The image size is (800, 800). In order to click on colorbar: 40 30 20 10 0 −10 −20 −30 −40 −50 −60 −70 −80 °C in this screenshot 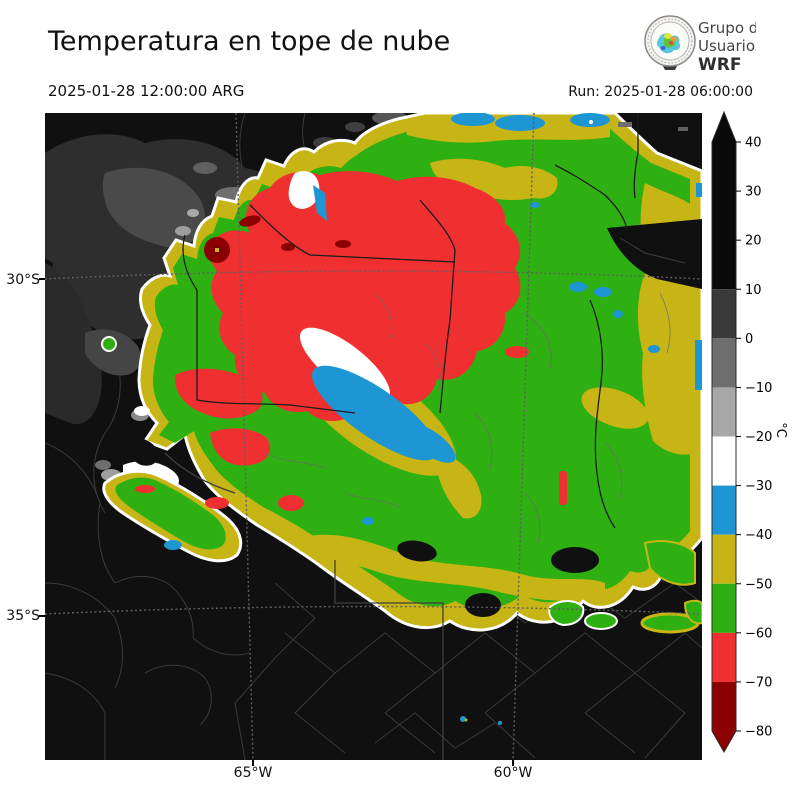, I will do `click(749, 432)`.